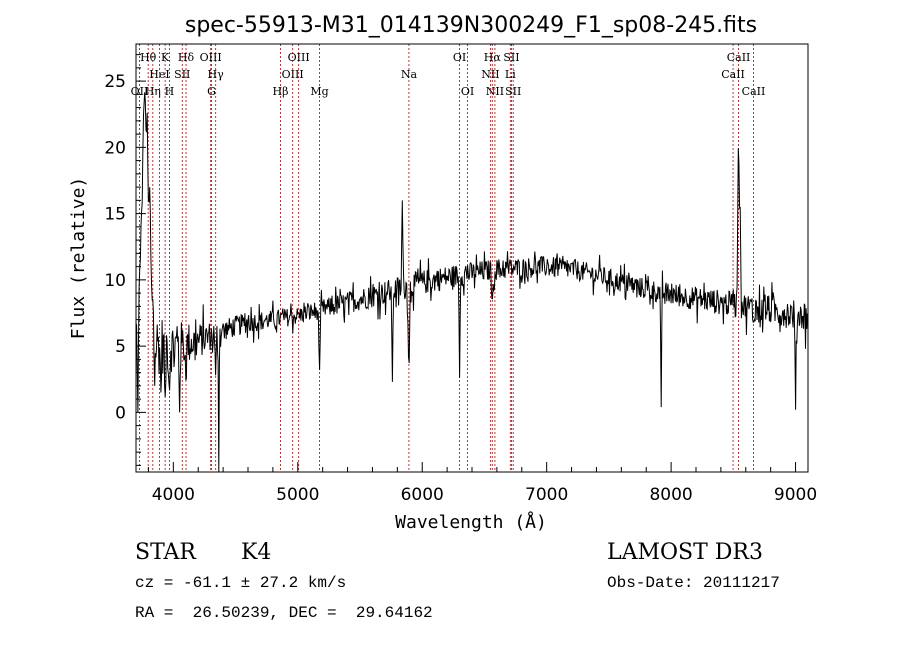 Image resolution: width=900 pixels, height=649 pixels. What do you see at coordinates (115, 82) in the screenshot?
I see `y-tick-label: 25` at bounding box center [115, 82].